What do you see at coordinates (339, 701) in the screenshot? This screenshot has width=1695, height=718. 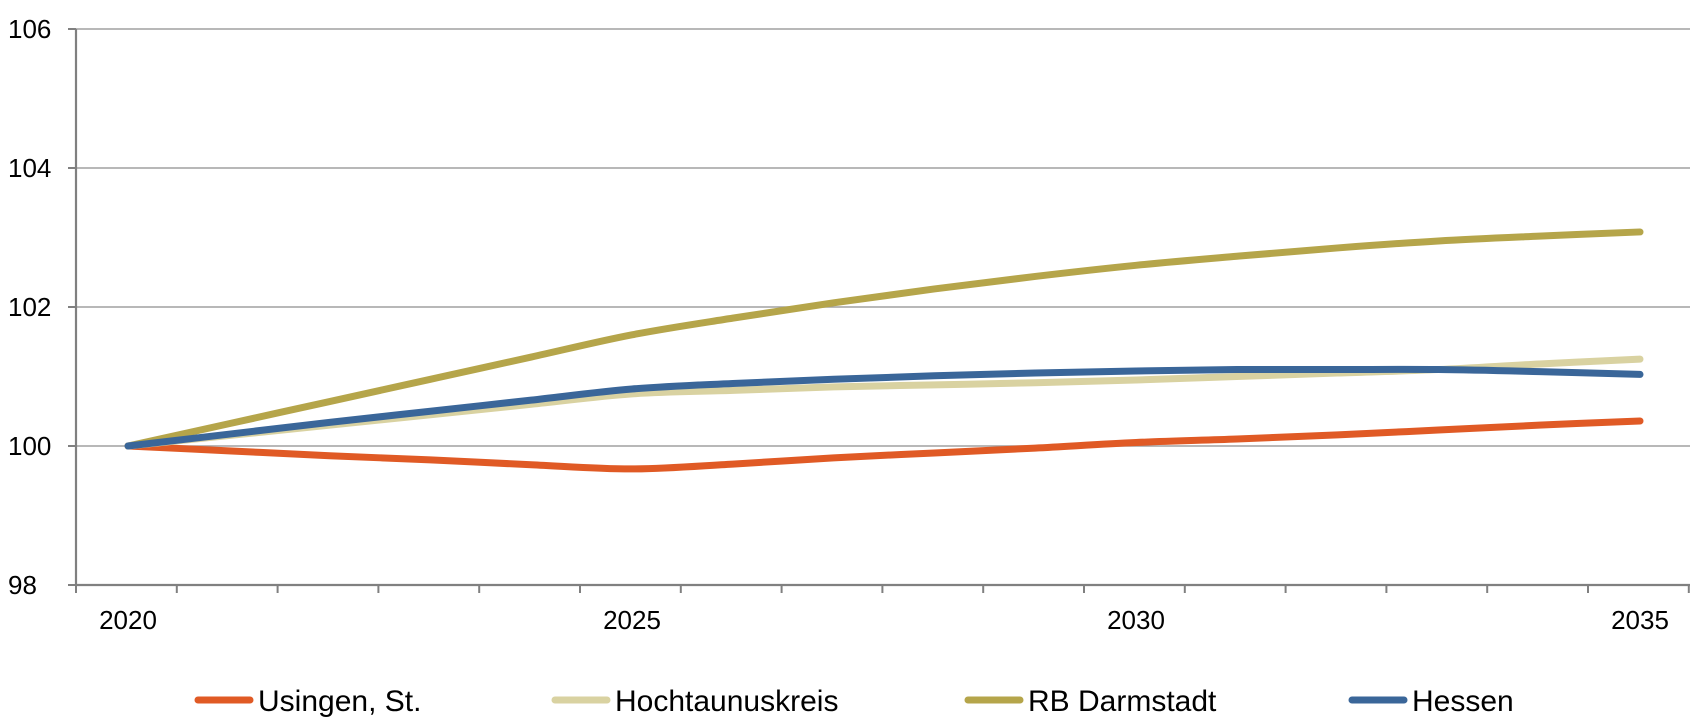 I see `legend-label: Usingen, St.` at bounding box center [339, 701].